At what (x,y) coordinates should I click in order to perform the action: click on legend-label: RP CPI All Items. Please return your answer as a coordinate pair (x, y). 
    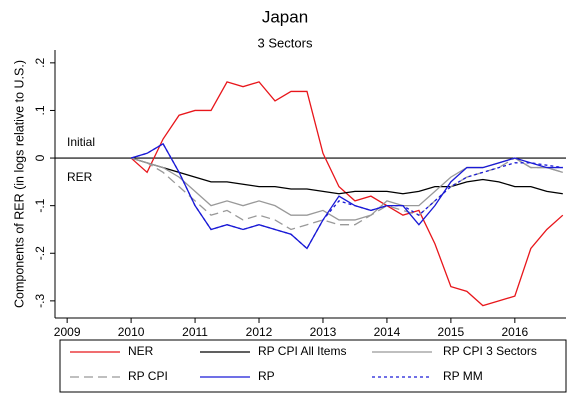
    Looking at the image, I should click on (302, 351).